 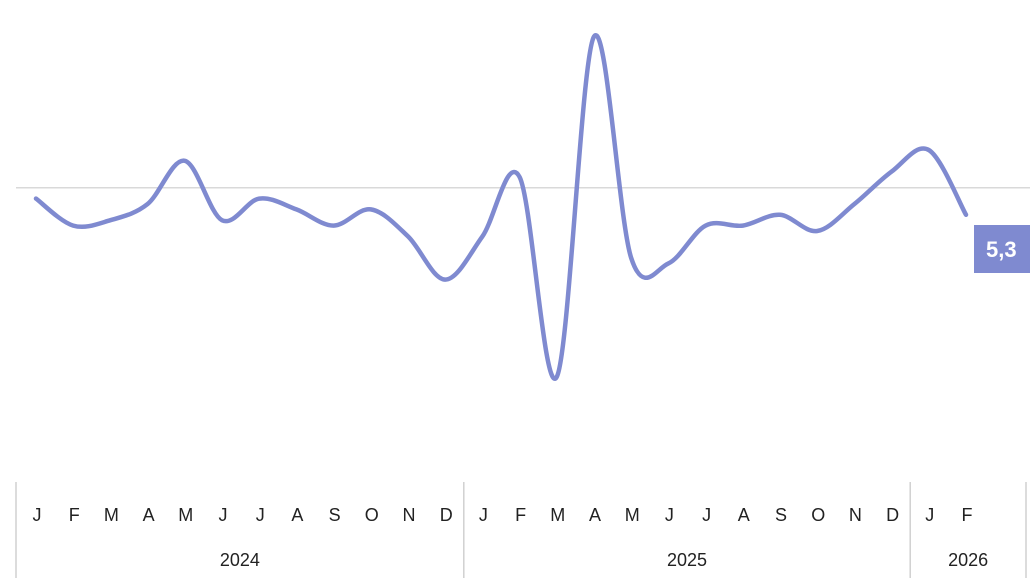 I want to click on last-value-badge, so click(x=1002, y=249).